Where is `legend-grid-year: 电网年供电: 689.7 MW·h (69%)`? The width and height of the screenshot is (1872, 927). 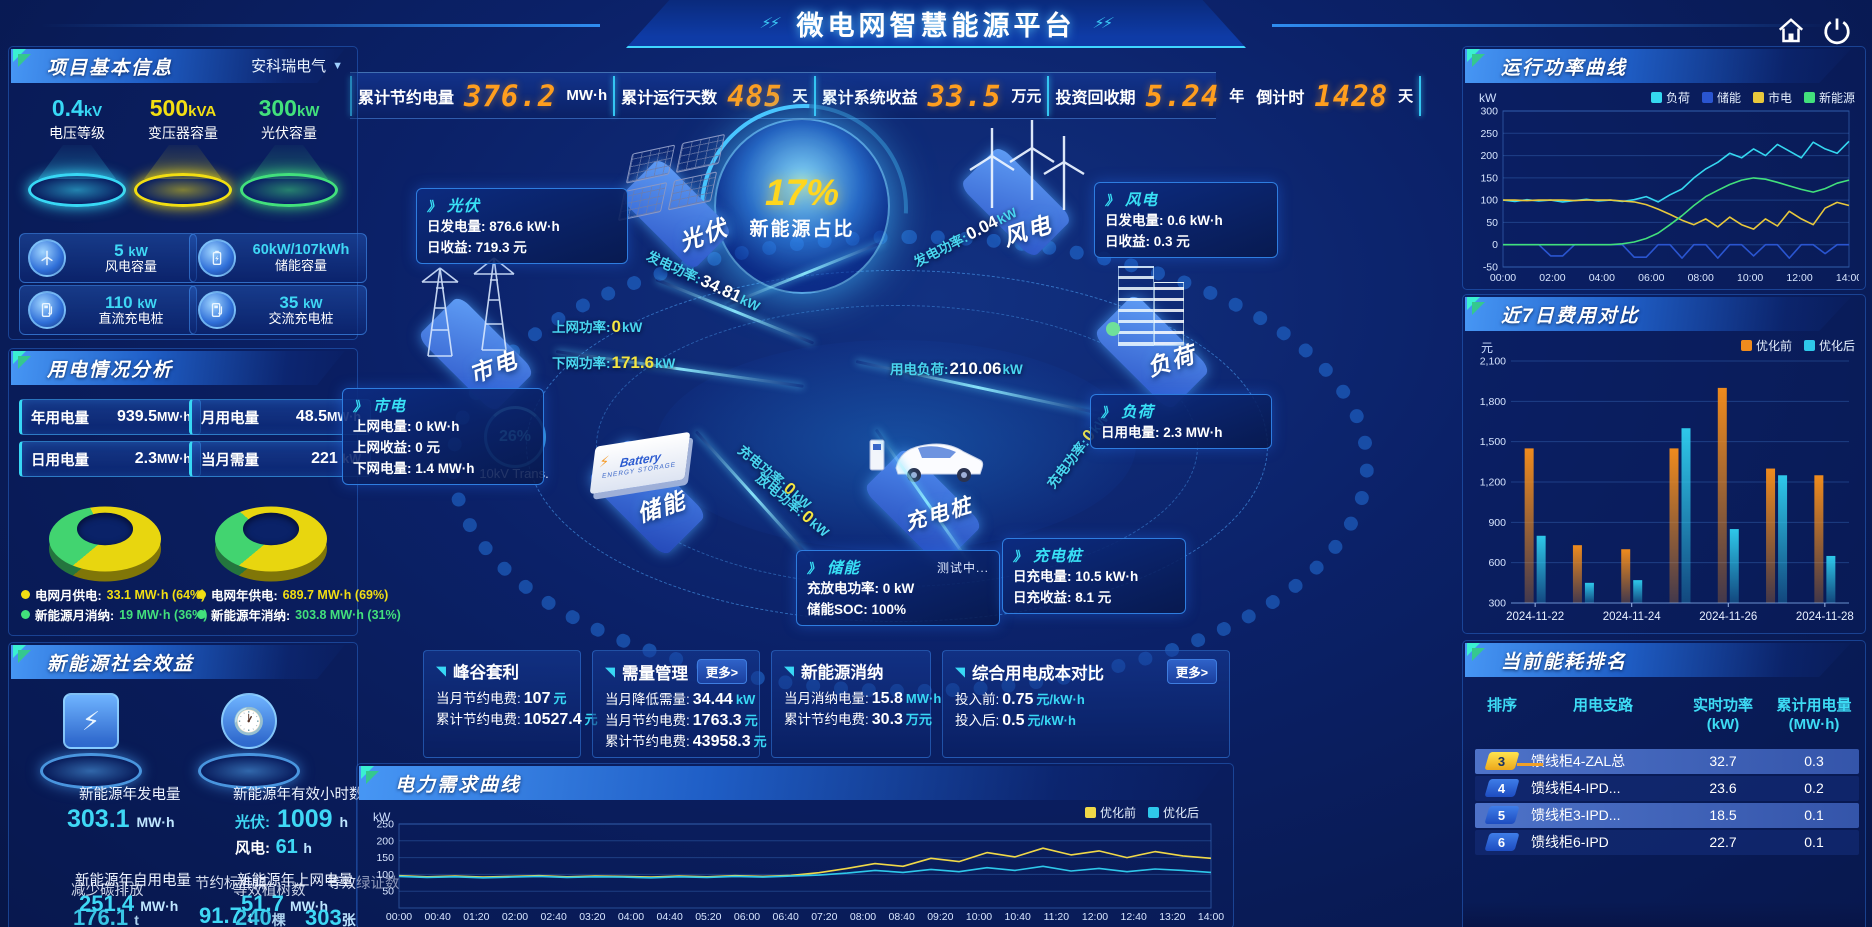 legend-grid-year: 电网年供电: 689.7 MW·h (69%) is located at coordinates (292, 594).